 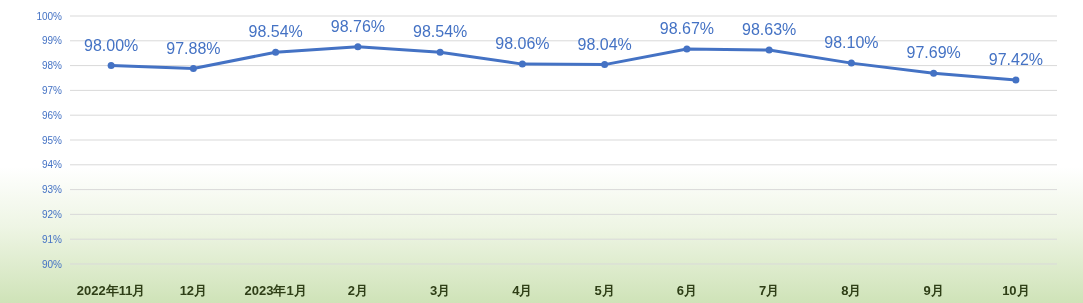 I want to click on data-label: 98.63%, so click(x=769, y=29).